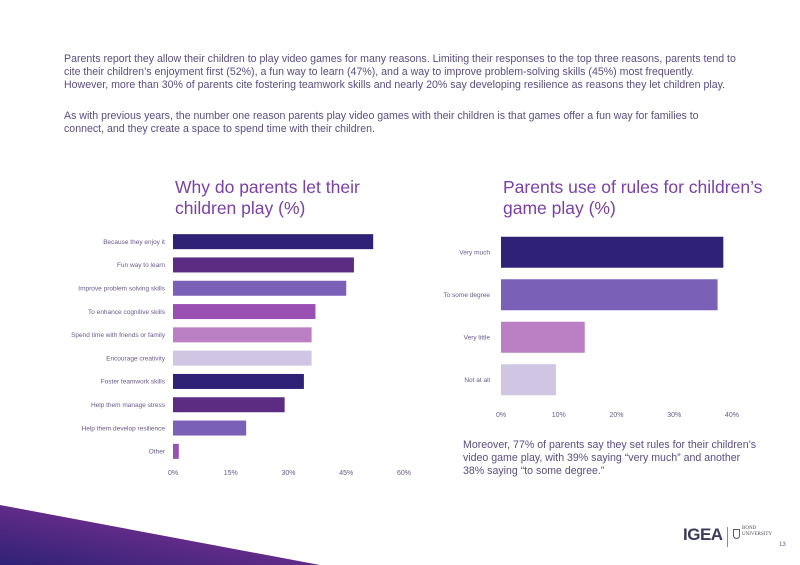  What do you see at coordinates (736, 534) in the screenshot?
I see `bond-crest-icon` at bounding box center [736, 534].